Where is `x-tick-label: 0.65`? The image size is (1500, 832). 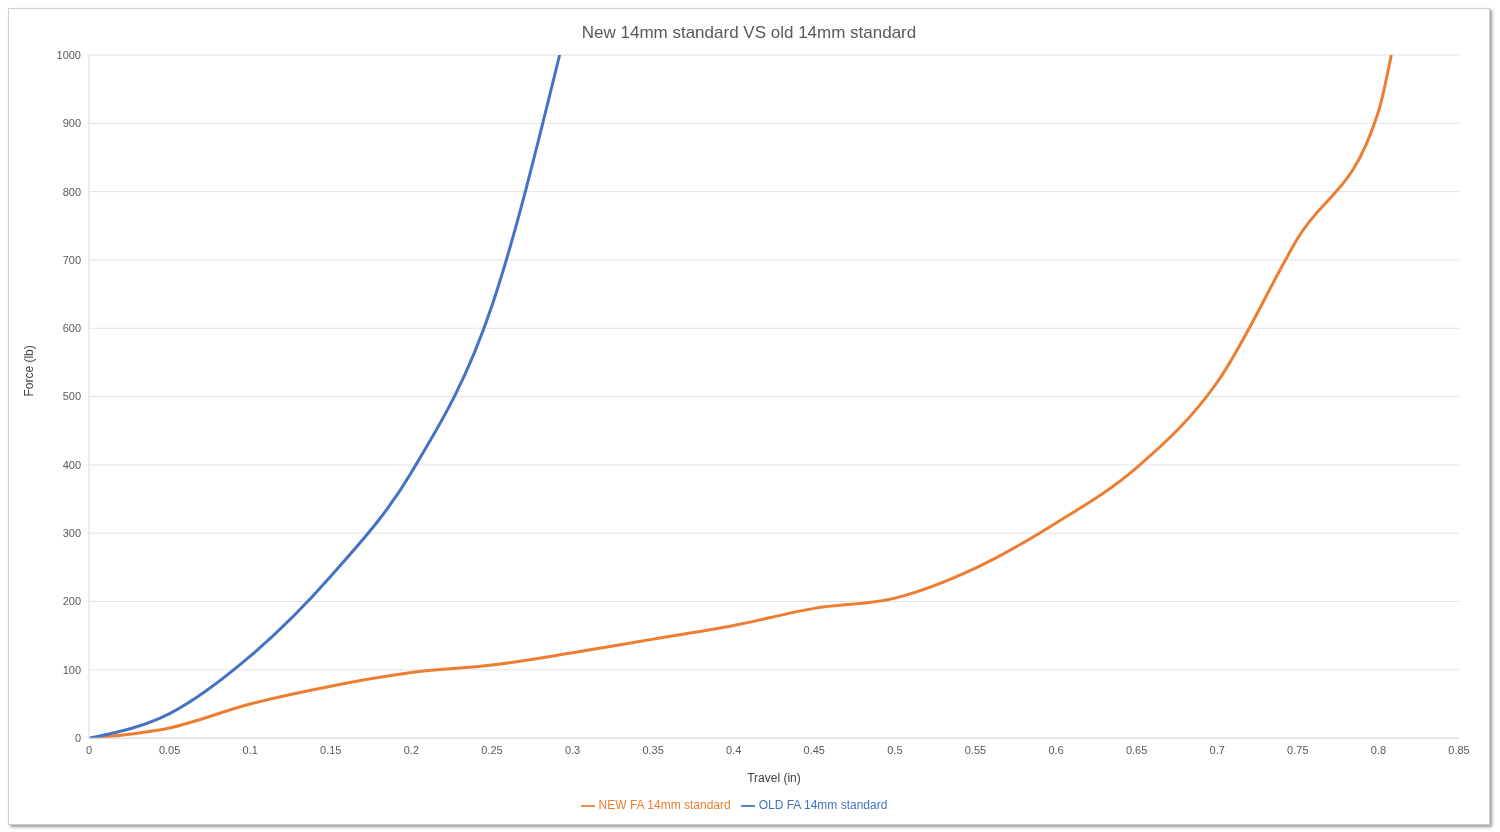 x-tick-label: 0.65 is located at coordinates (1136, 749).